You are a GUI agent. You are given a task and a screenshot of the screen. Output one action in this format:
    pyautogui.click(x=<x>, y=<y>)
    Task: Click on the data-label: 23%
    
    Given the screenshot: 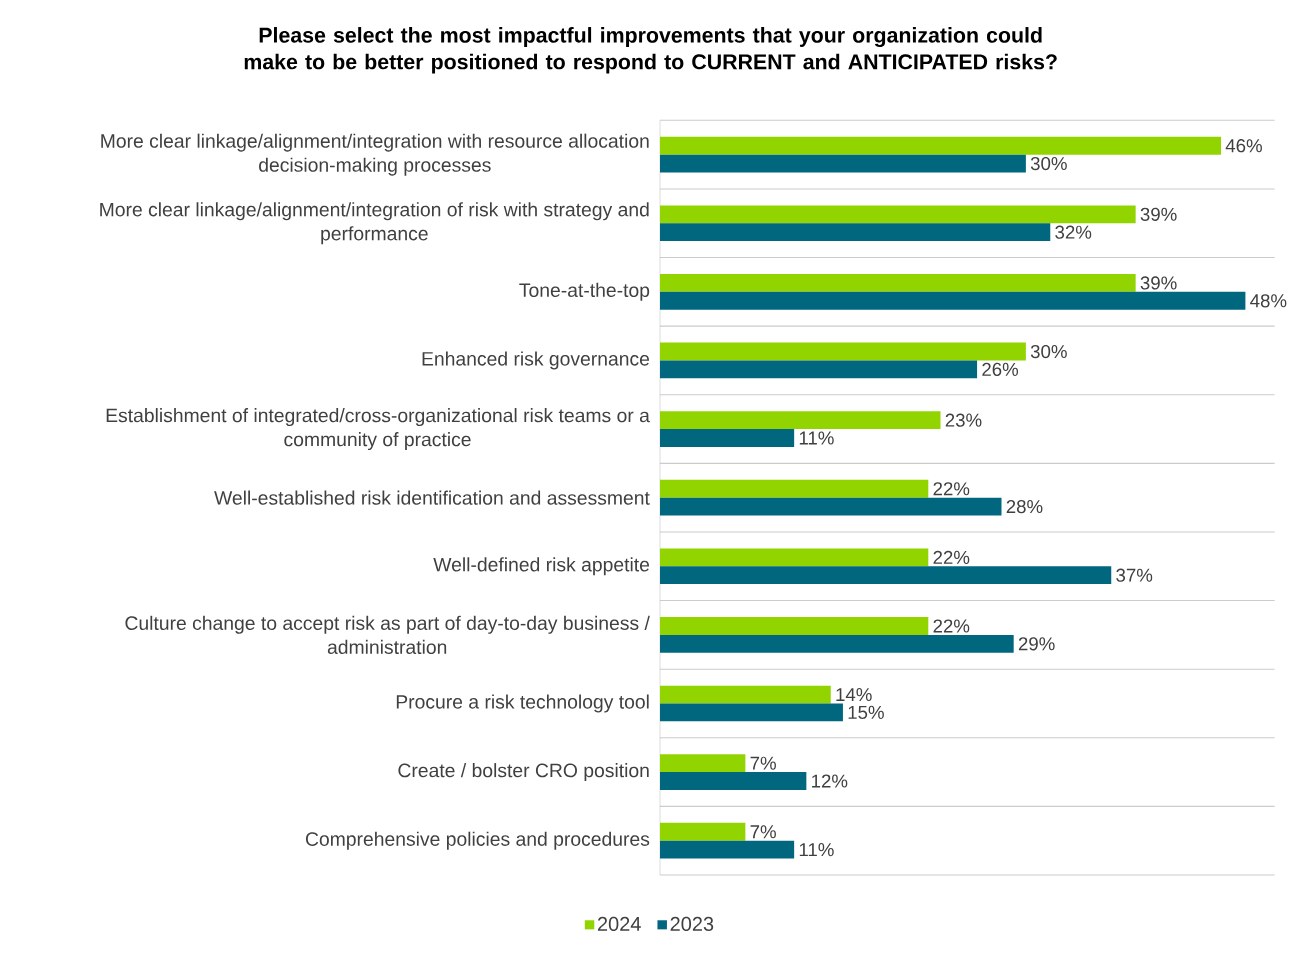 What is the action you would take?
    pyautogui.click(x=963, y=420)
    